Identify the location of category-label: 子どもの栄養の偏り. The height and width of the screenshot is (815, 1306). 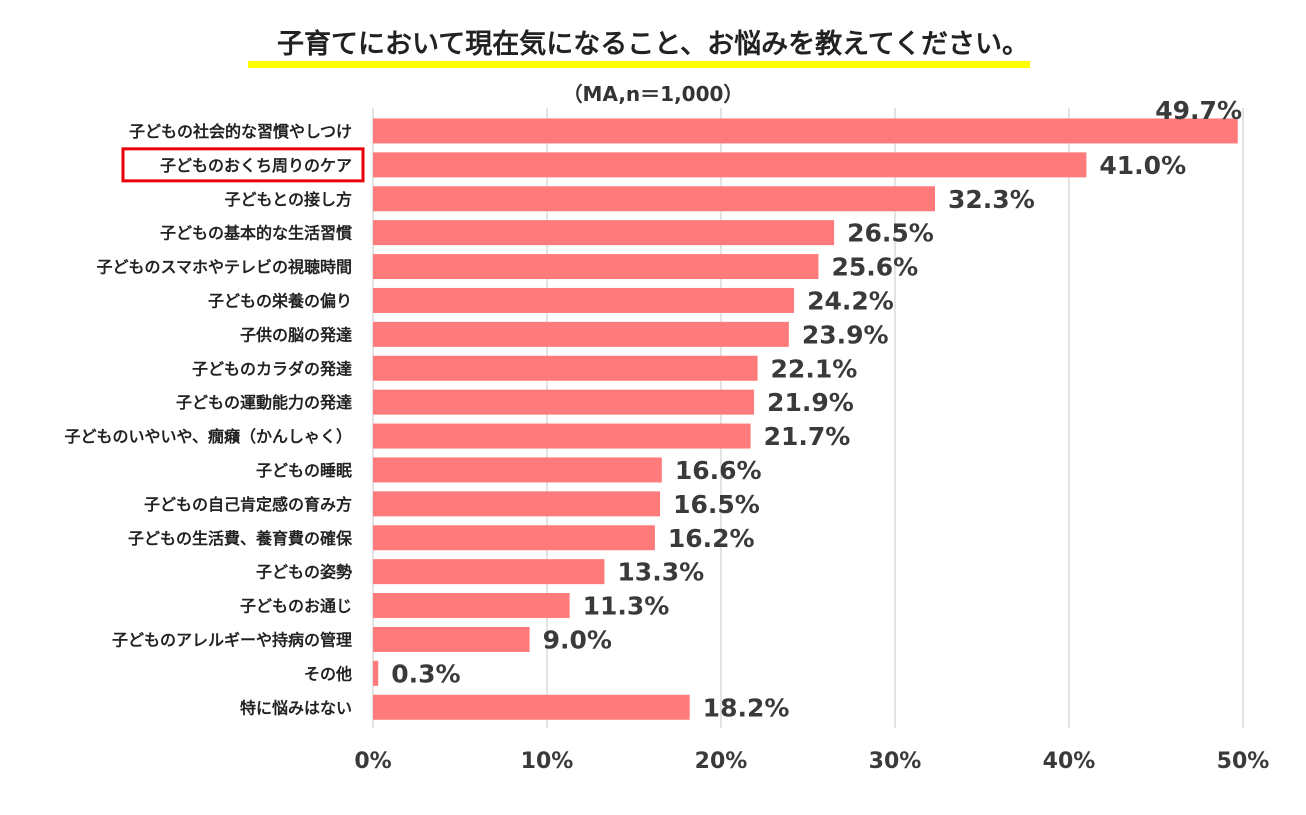
(280, 300).